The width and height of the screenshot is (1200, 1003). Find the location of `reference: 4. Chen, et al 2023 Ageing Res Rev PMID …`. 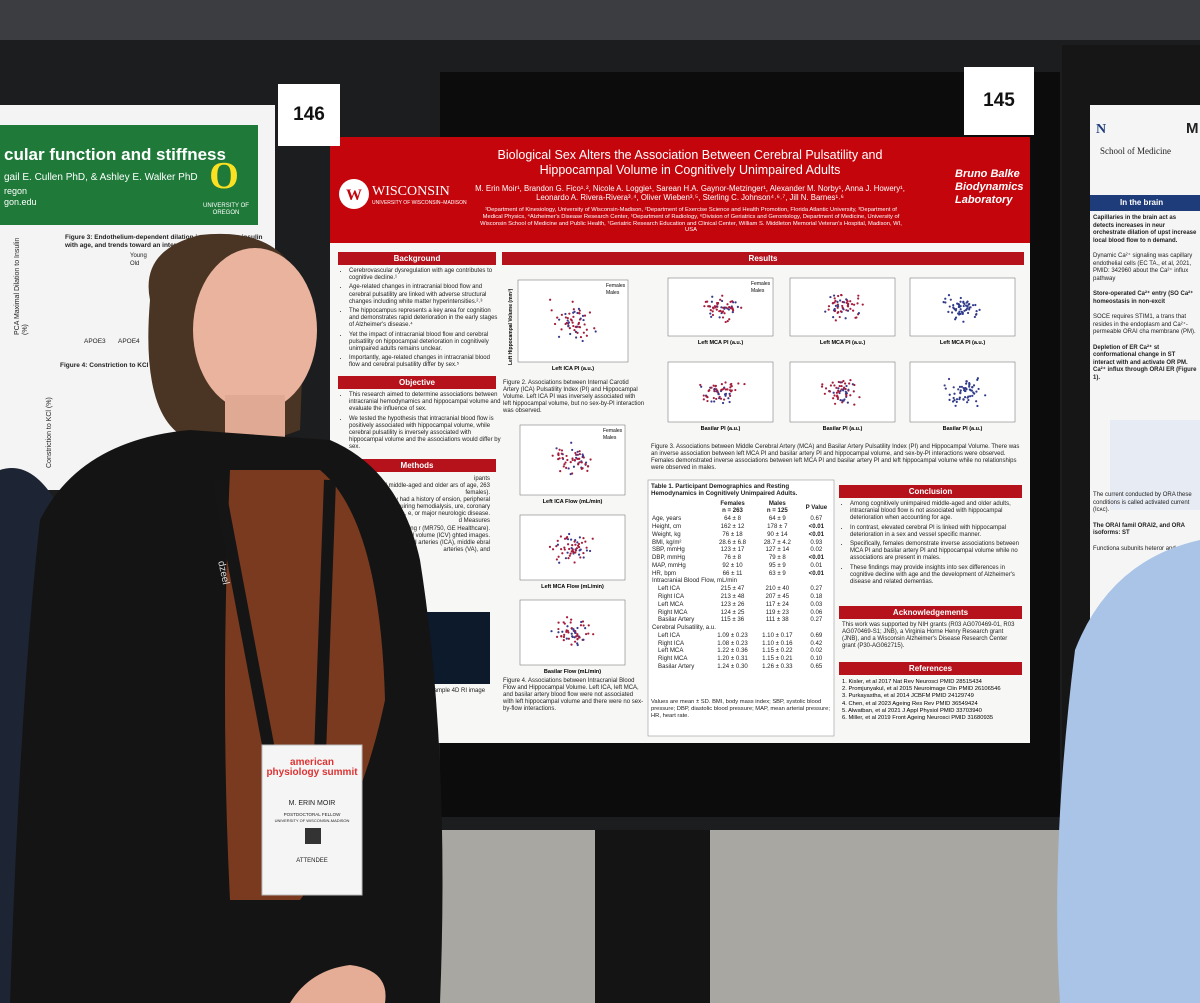

reference: 4. Chen, et al 2023 Ageing Res Rev PMID … is located at coordinates (910, 703).